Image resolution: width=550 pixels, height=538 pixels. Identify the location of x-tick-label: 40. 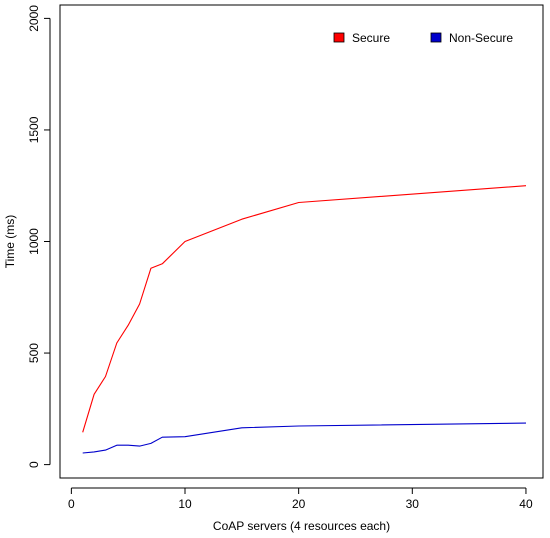
(526, 504).